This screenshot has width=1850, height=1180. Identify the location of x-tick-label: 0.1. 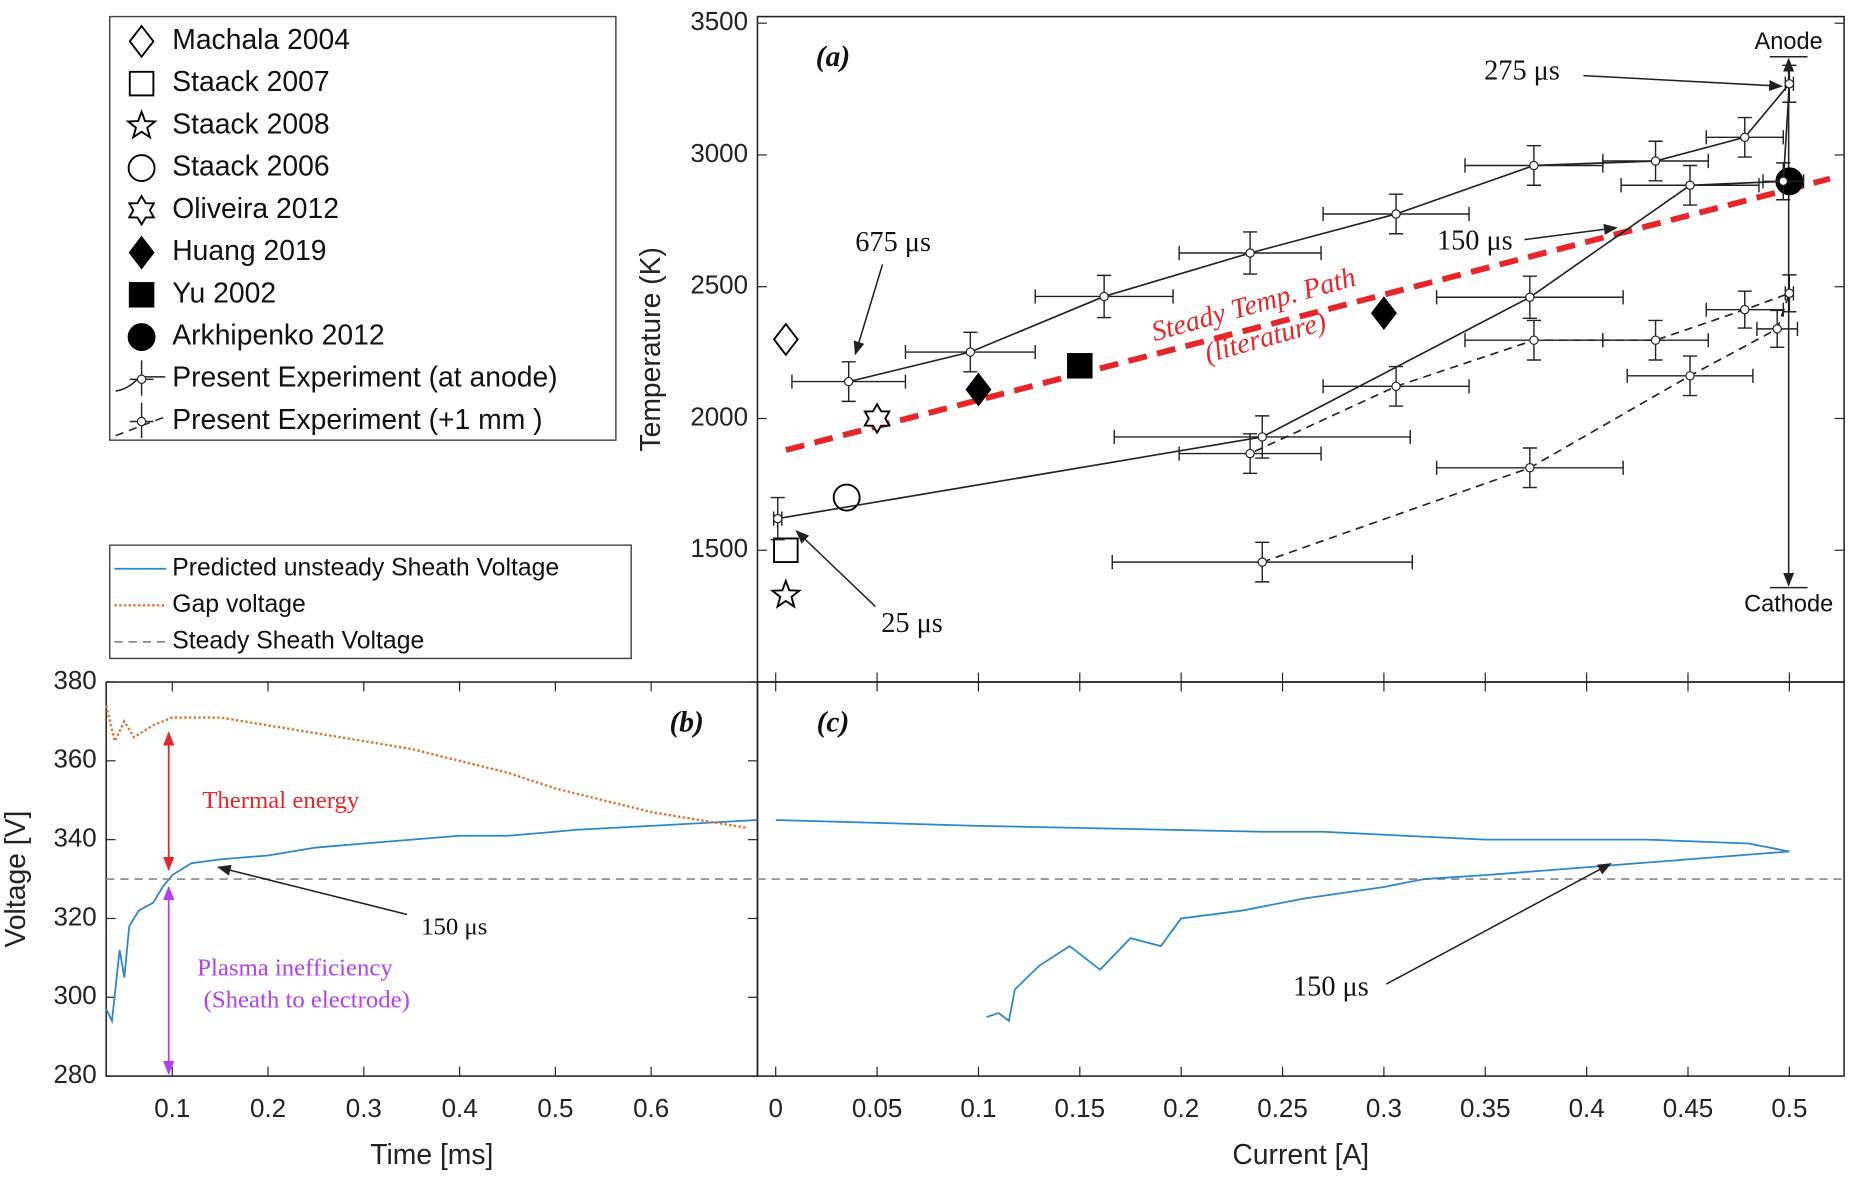
(172, 1109).